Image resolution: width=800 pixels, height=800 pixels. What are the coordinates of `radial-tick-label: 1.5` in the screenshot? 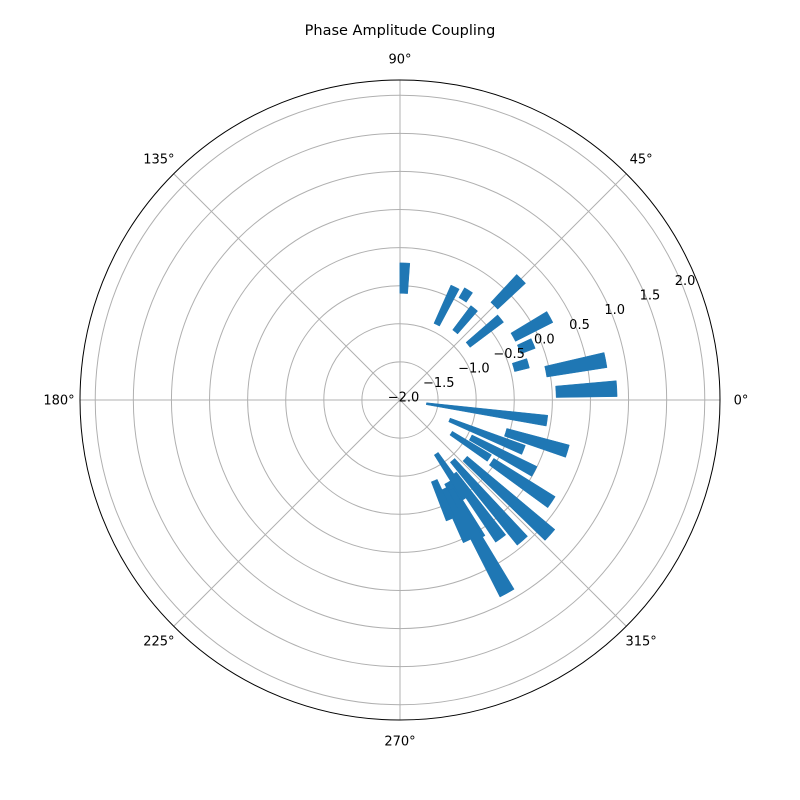 It's located at (650, 296).